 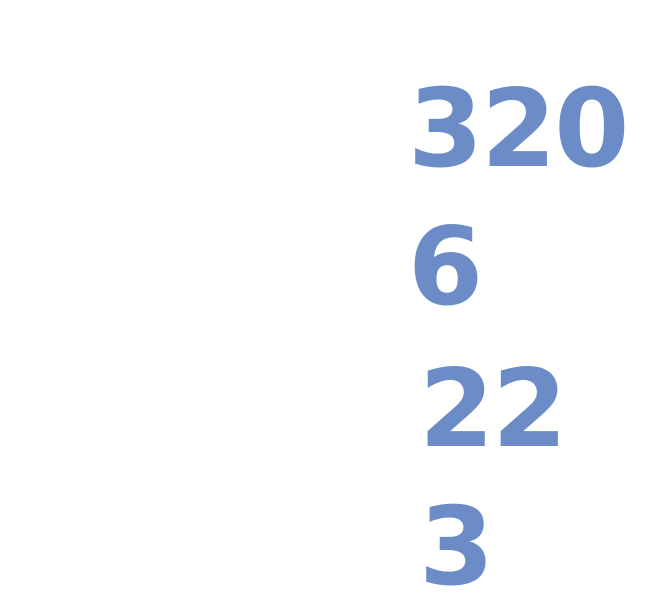 I want to click on number-value-22: 22, so click(x=493, y=409).